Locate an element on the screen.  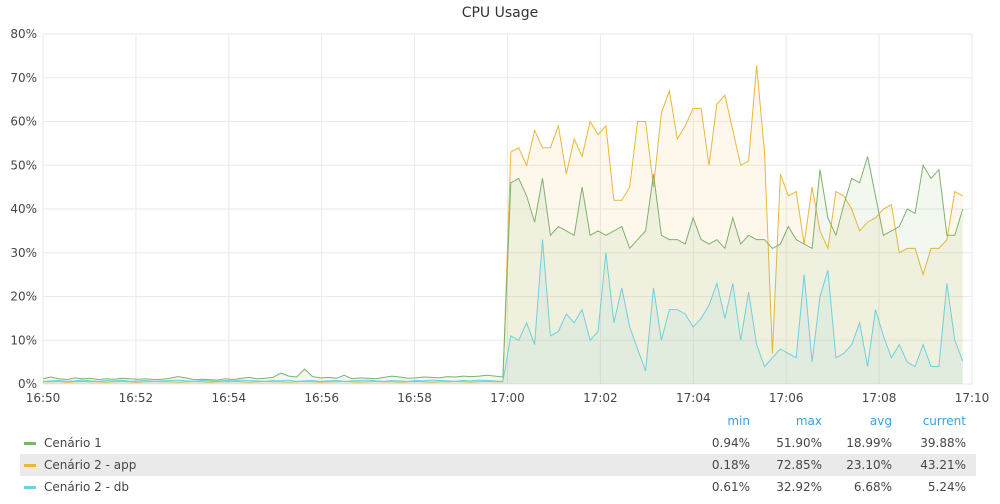
legend-value-max: 51.90% is located at coordinates (799, 443).